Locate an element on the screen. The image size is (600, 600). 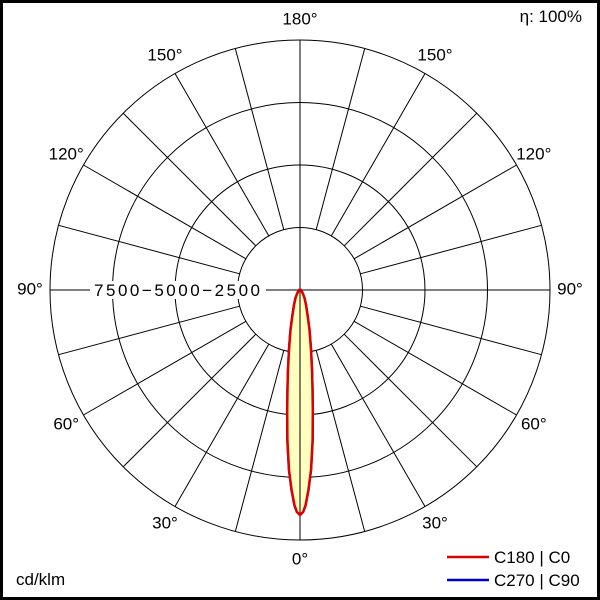
ring-label-mask is located at coordinates (178, 290).